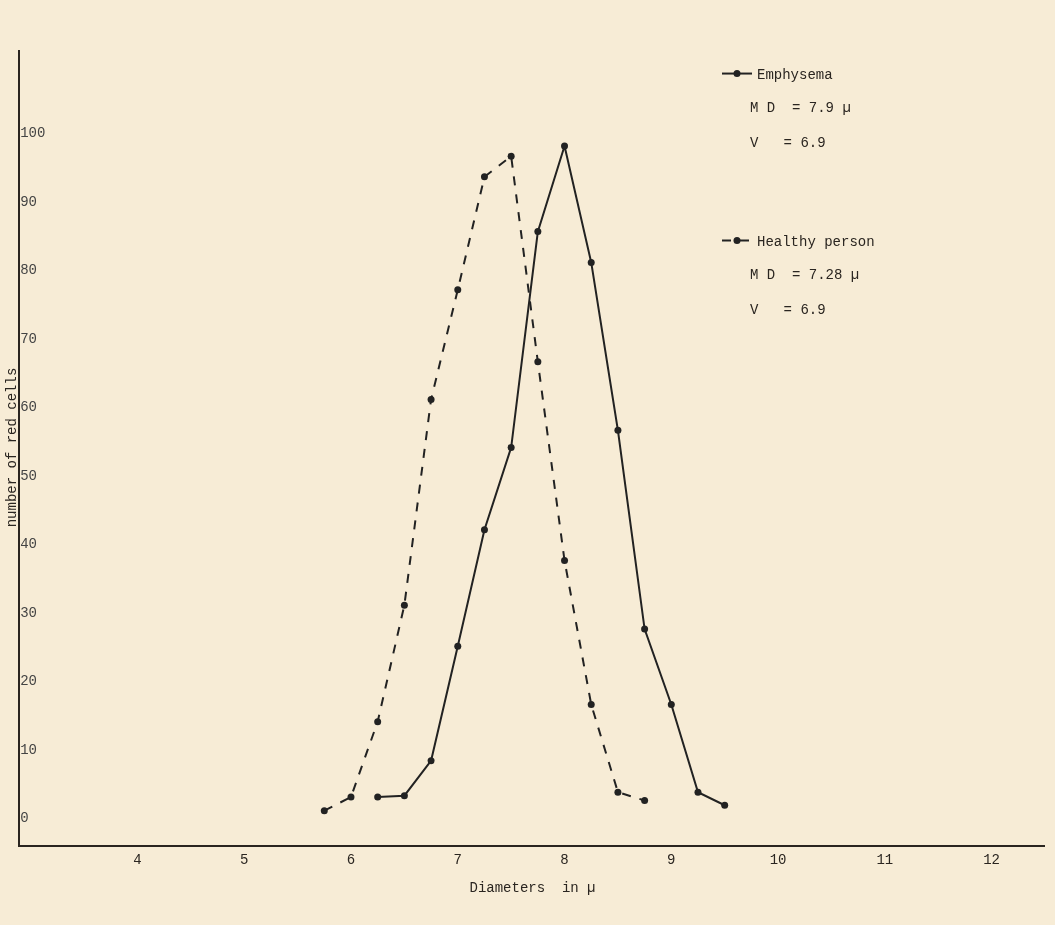  I want to click on x-axis-title: Diameters in µ, so click(532, 887).